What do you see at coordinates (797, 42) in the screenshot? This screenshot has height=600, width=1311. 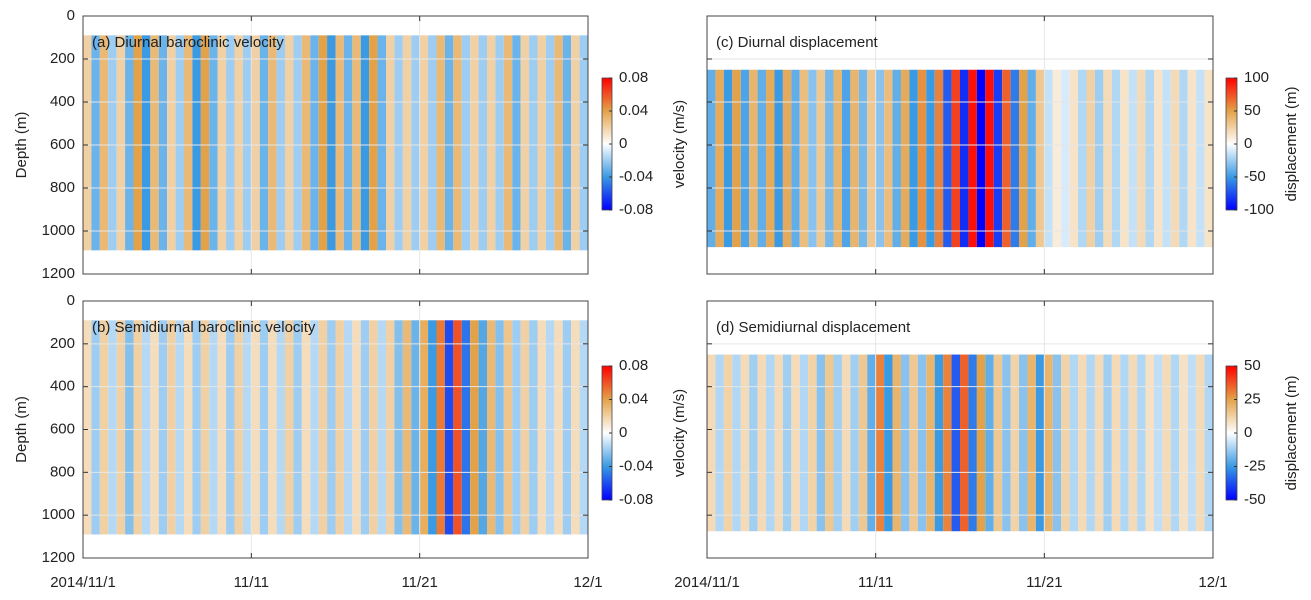 I see `panel-title: (c) Diurnal displacement` at bounding box center [797, 42].